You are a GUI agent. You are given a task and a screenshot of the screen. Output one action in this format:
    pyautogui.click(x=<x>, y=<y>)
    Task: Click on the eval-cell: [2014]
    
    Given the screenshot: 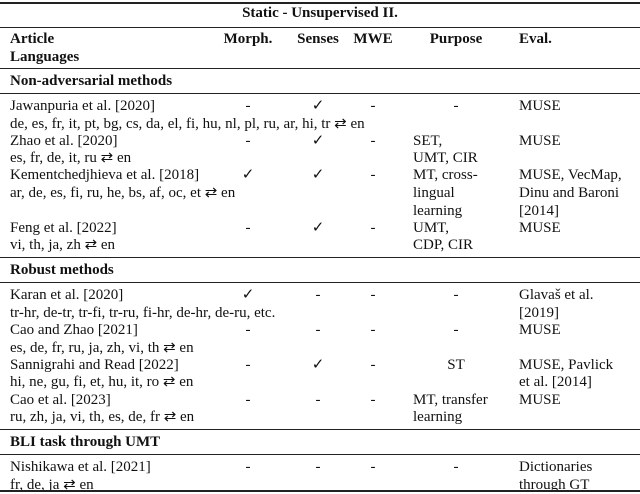 What is the action you would take?
    pyautogui.click(x=539, y=210)
    